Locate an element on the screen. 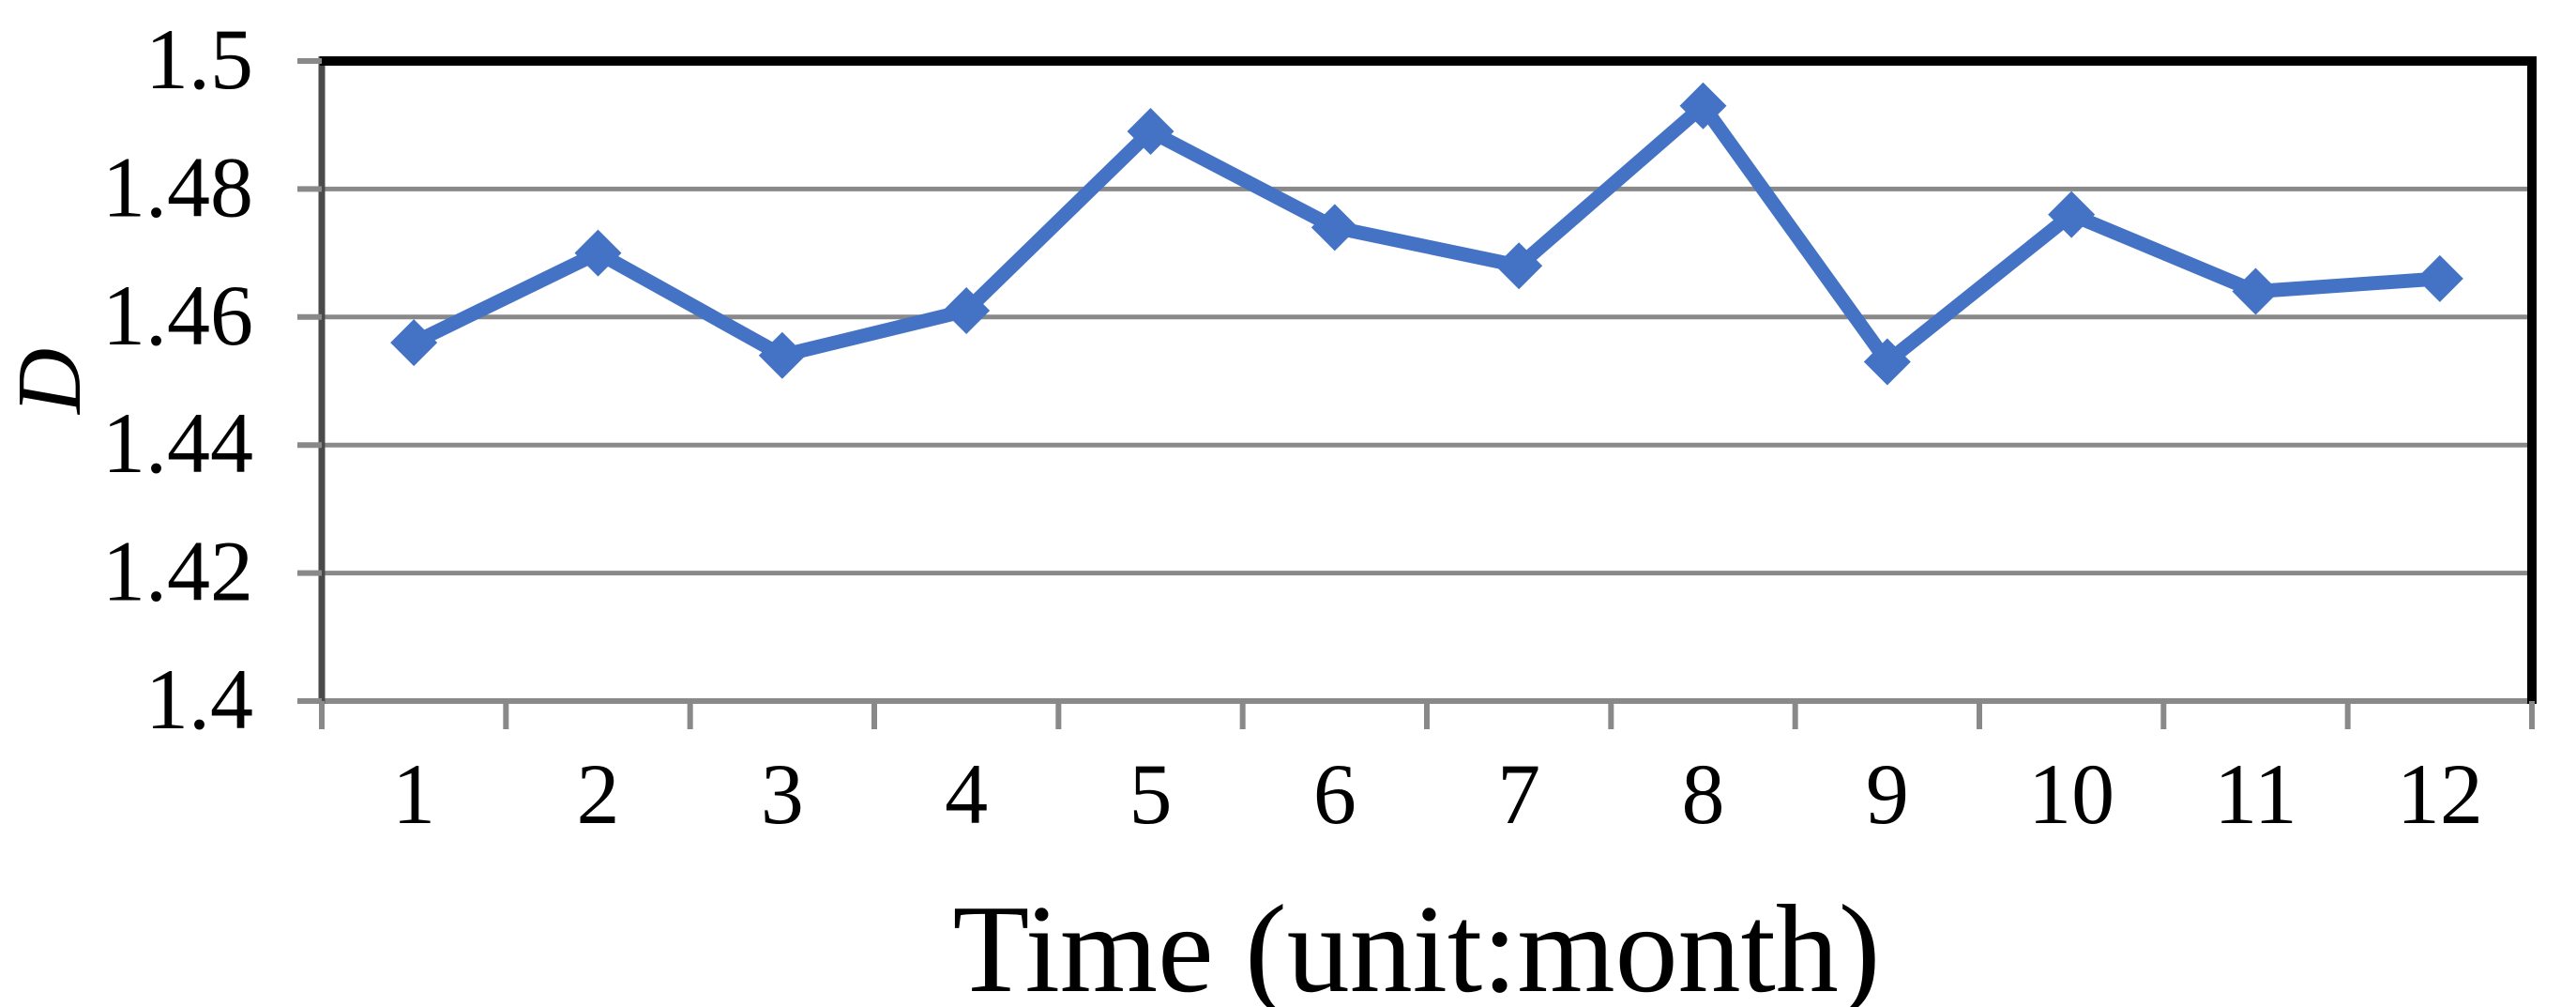  y-tick-label: 1.42 is located at coordinates (177, 571).